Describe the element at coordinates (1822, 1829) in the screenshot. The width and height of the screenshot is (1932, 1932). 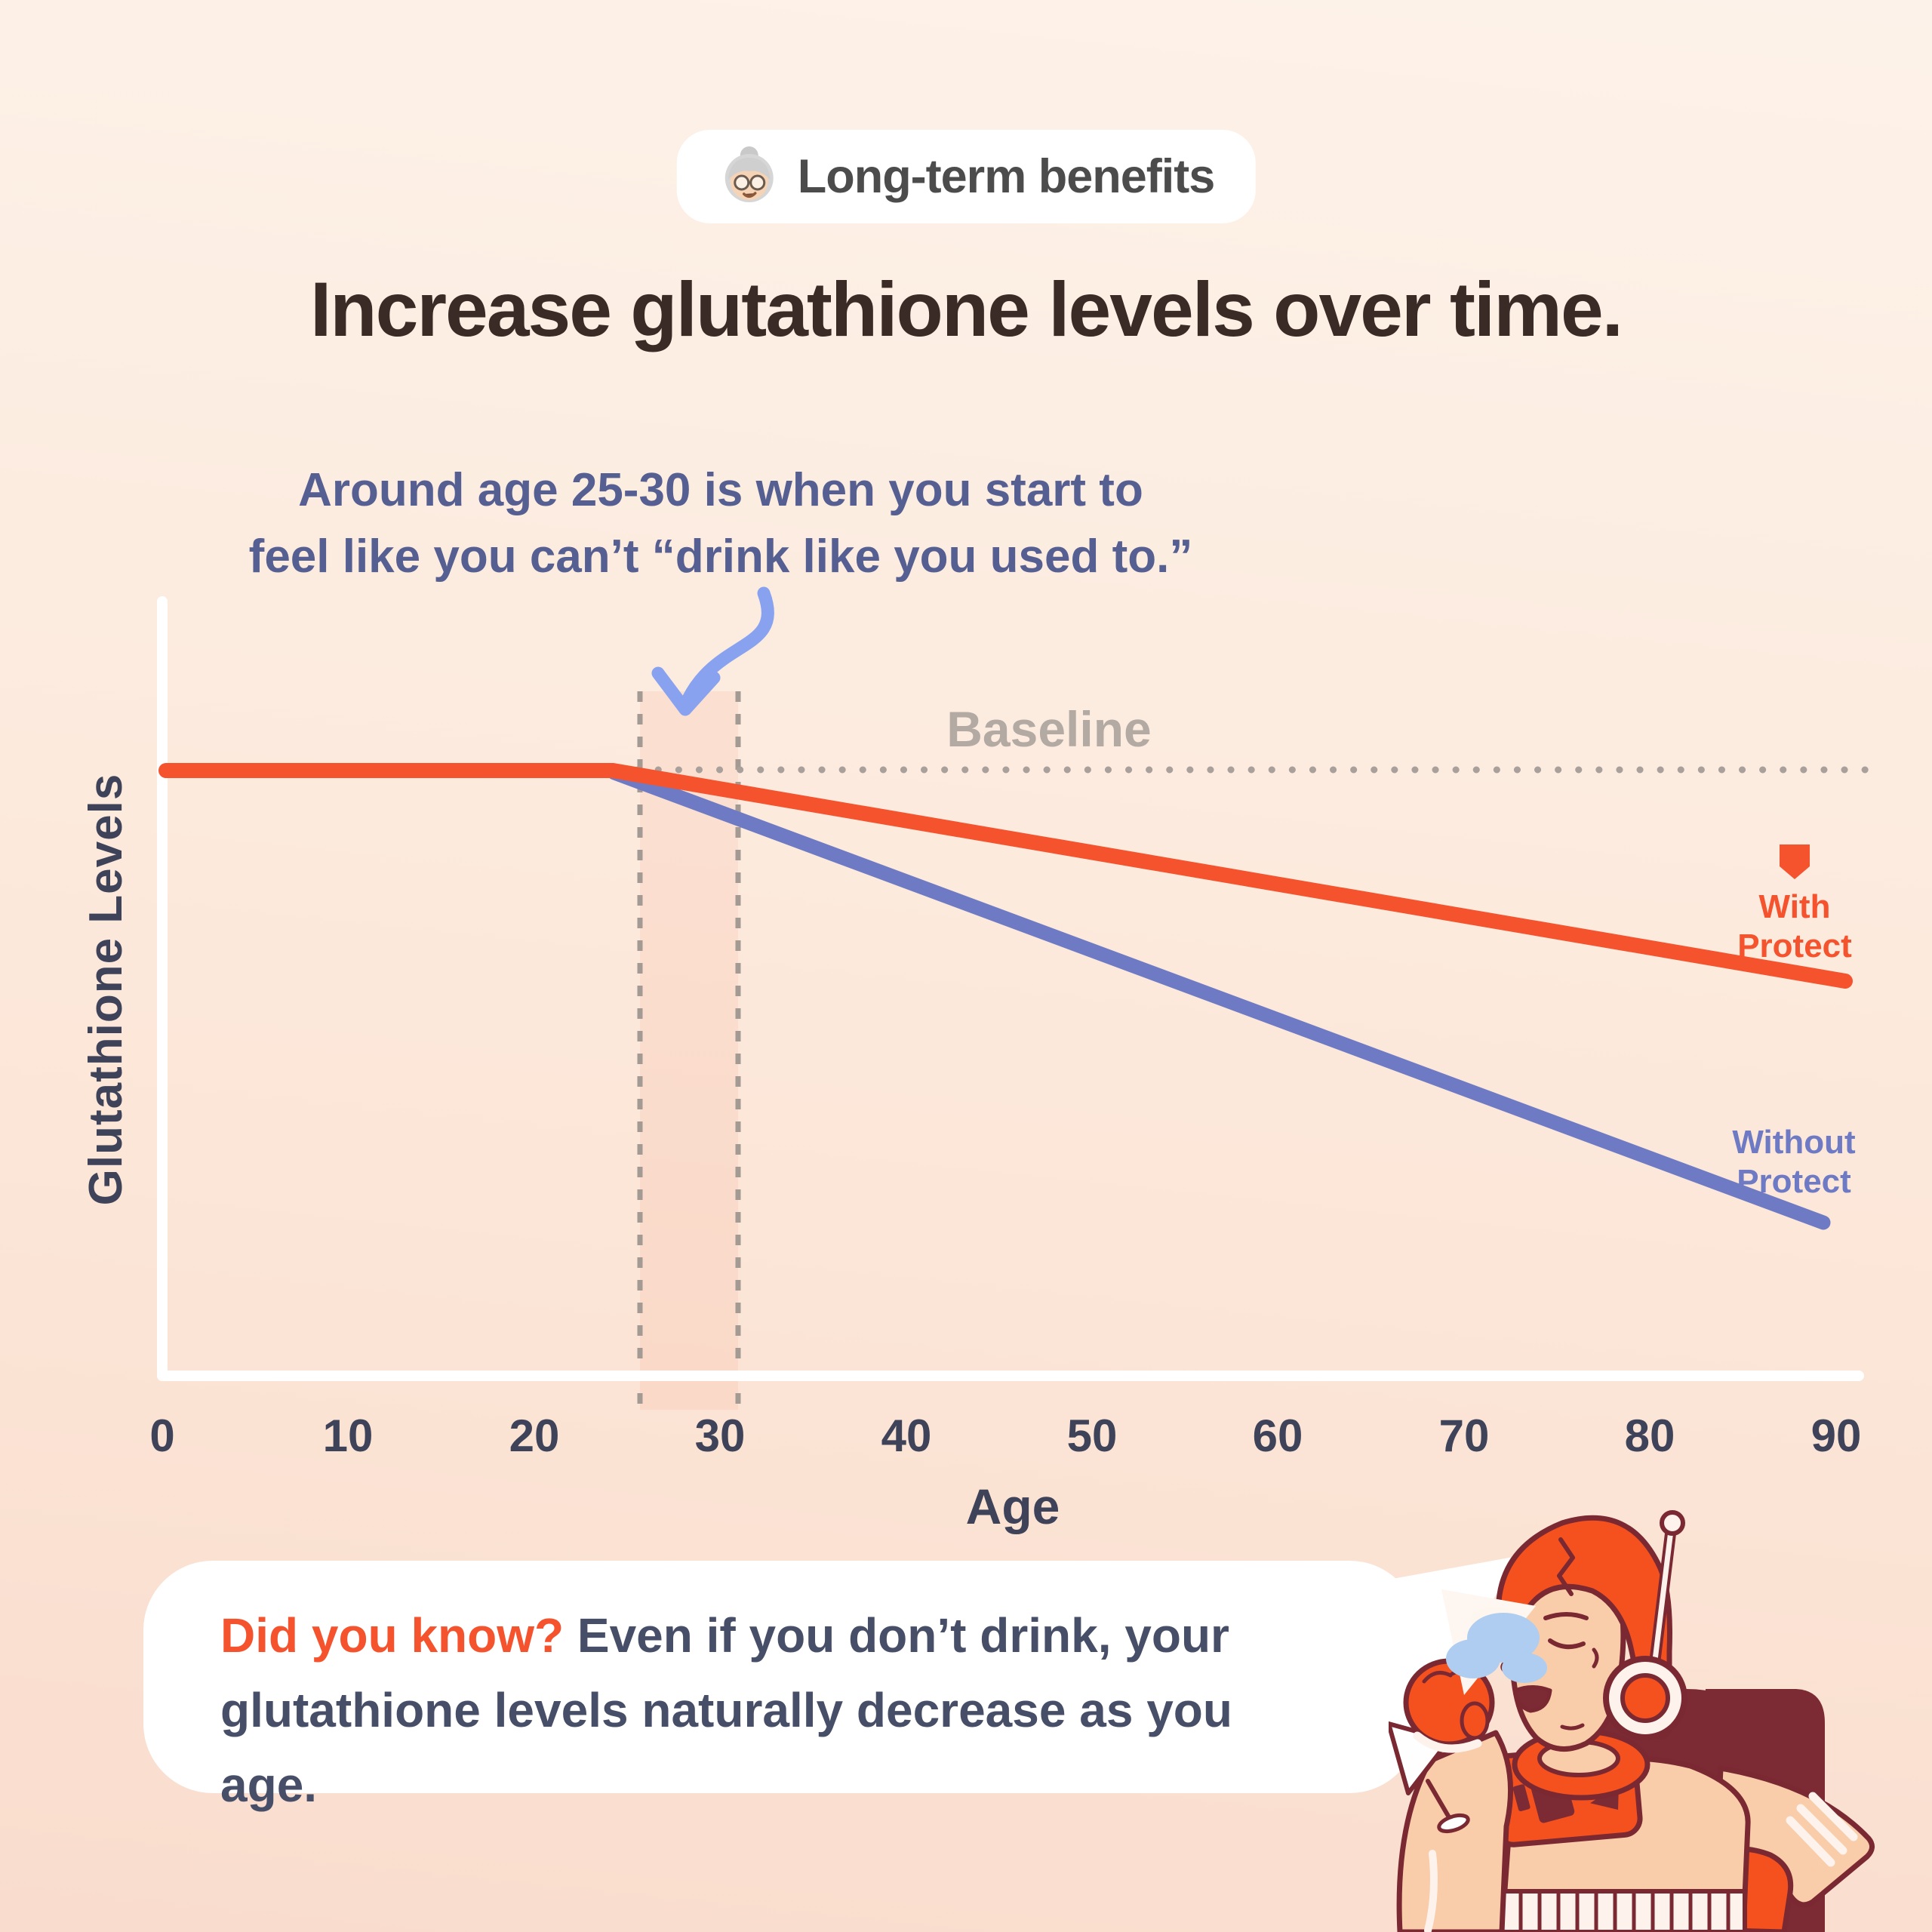
I see `arm-stripes` at that location.